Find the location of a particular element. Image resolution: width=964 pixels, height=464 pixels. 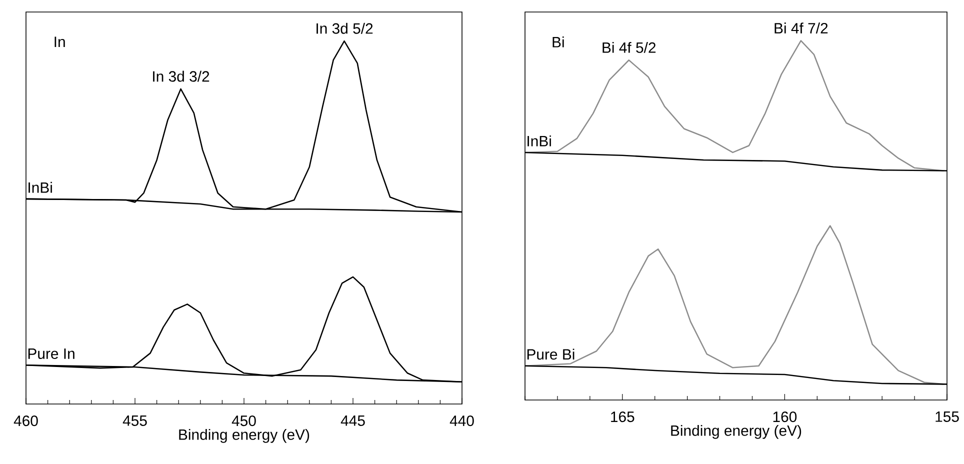

annotation: In 3d 5/2 is located at coordinates (344, 28).